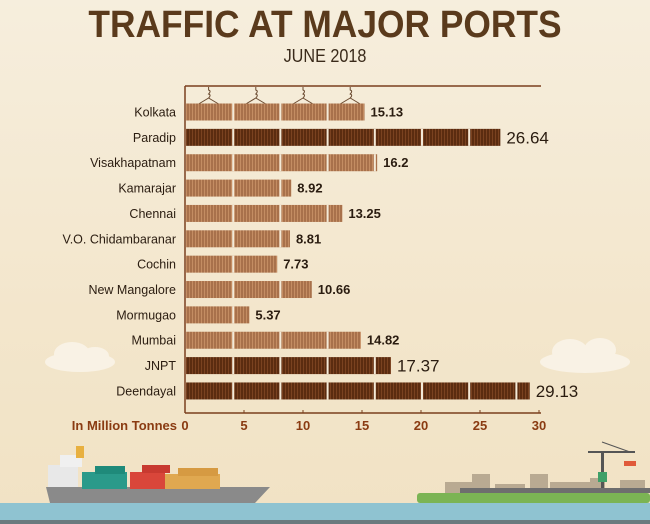 The image size is (650, 524). I want to click on cloud-right-icon, so click(585, 355).